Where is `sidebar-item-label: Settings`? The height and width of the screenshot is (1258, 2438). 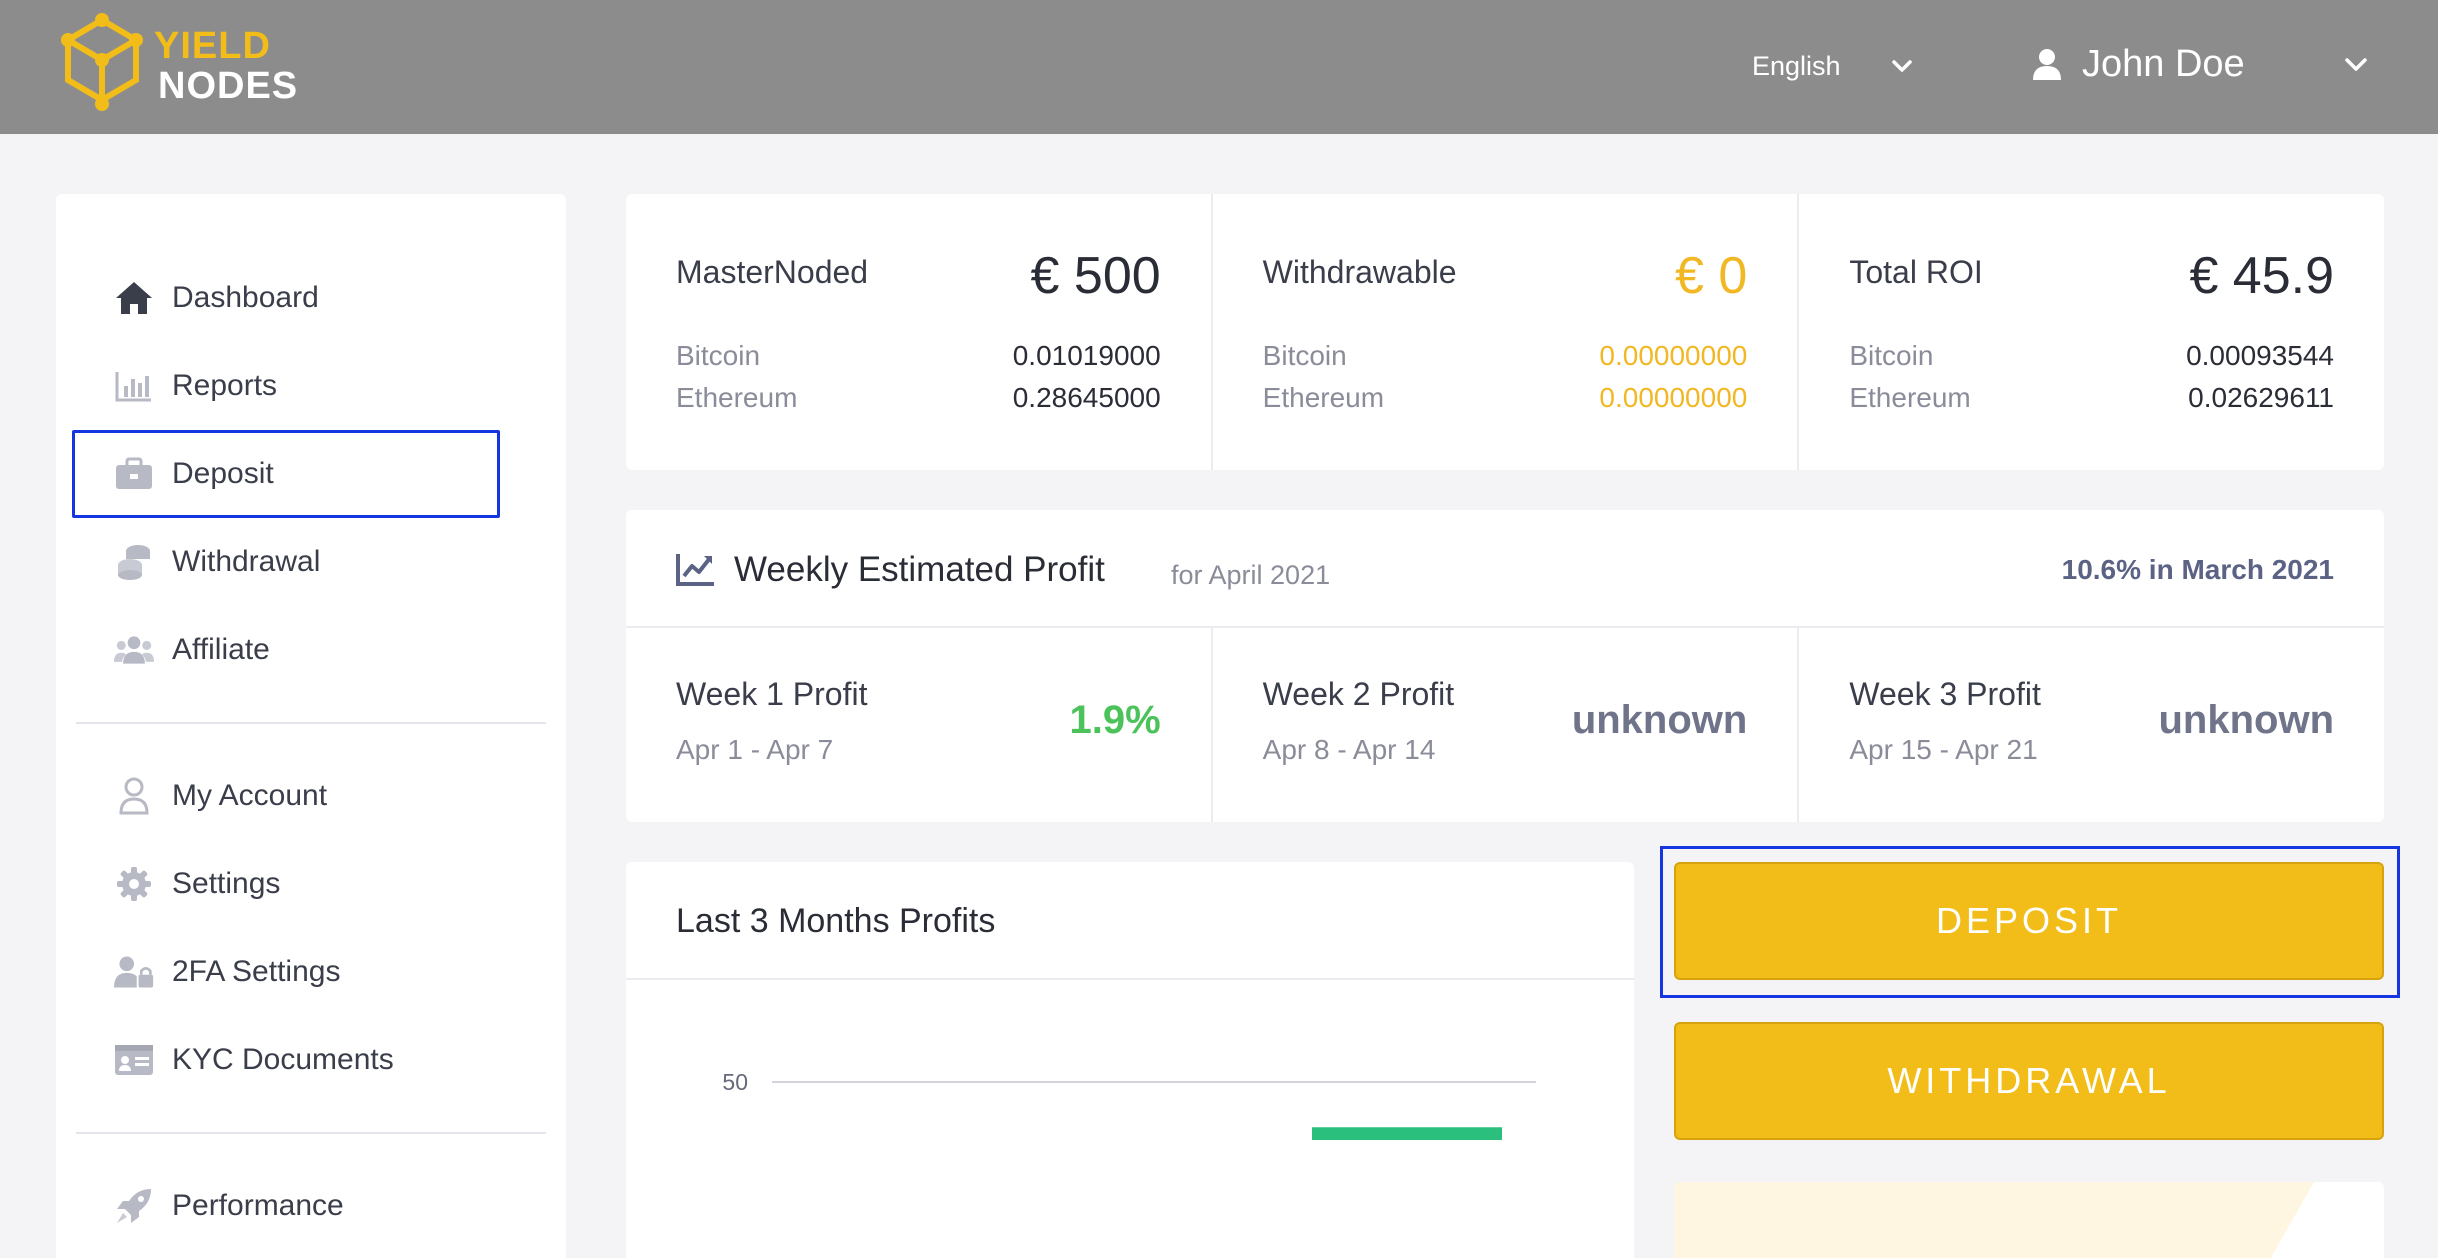
sidebar-item-label: Settings is located at coordinates (226, 883).